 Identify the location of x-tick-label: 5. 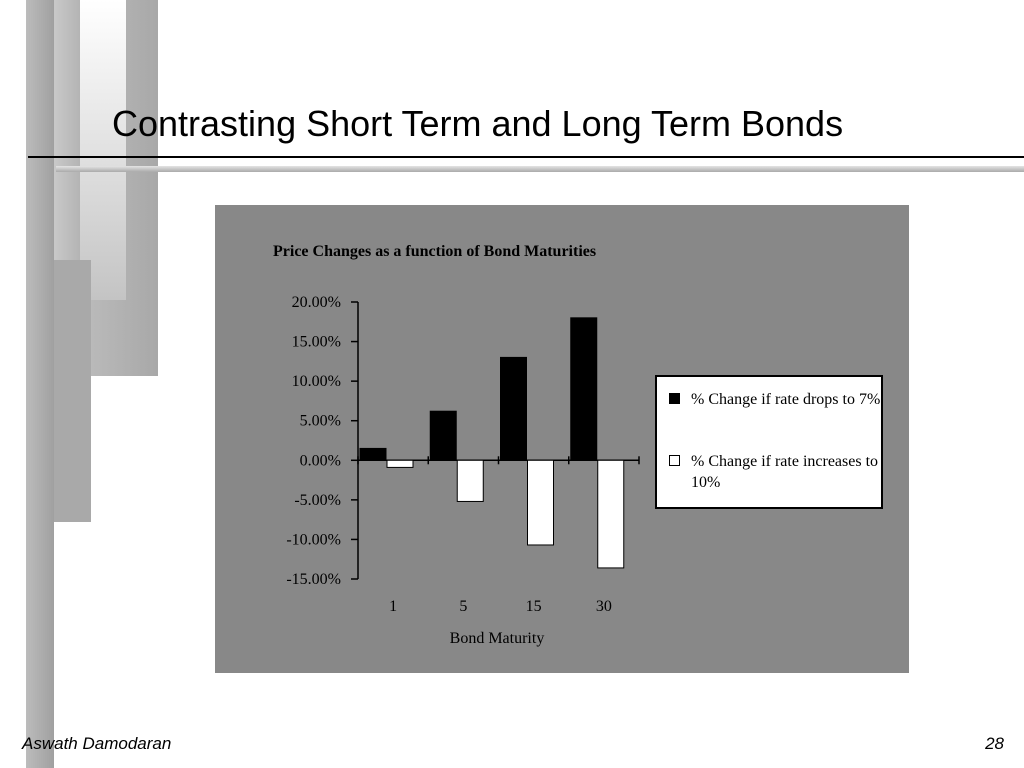
(463, 606).